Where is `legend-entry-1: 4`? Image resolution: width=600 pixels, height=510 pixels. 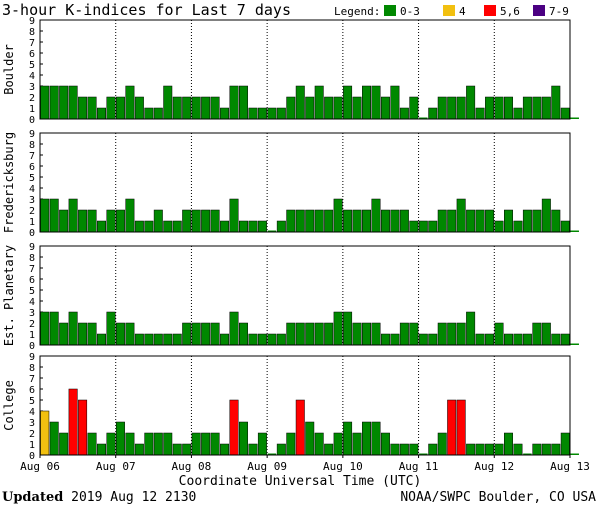
legend-entry-1: 4 is located at coordinates (462, 11).